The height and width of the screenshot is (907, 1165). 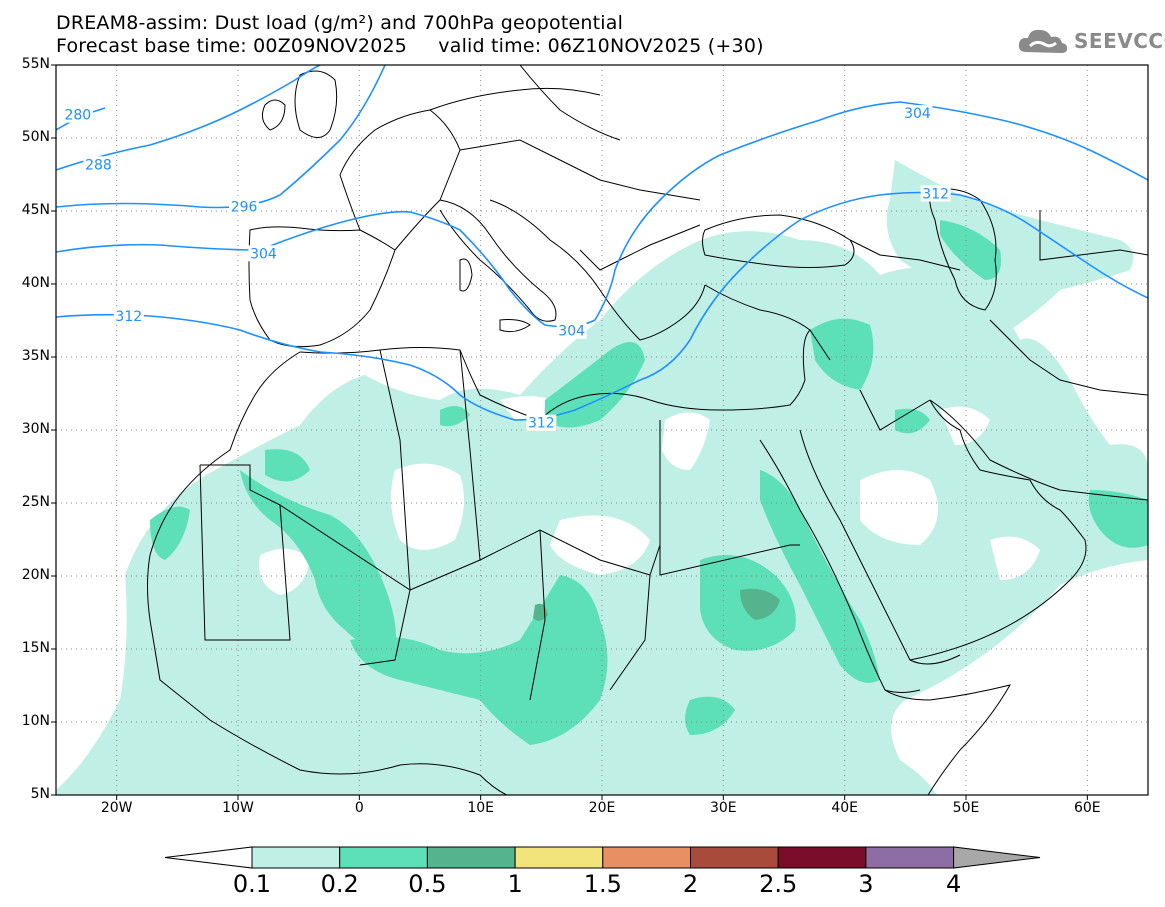 I want to click on cloud-icon, so click(x=1043, y=41).